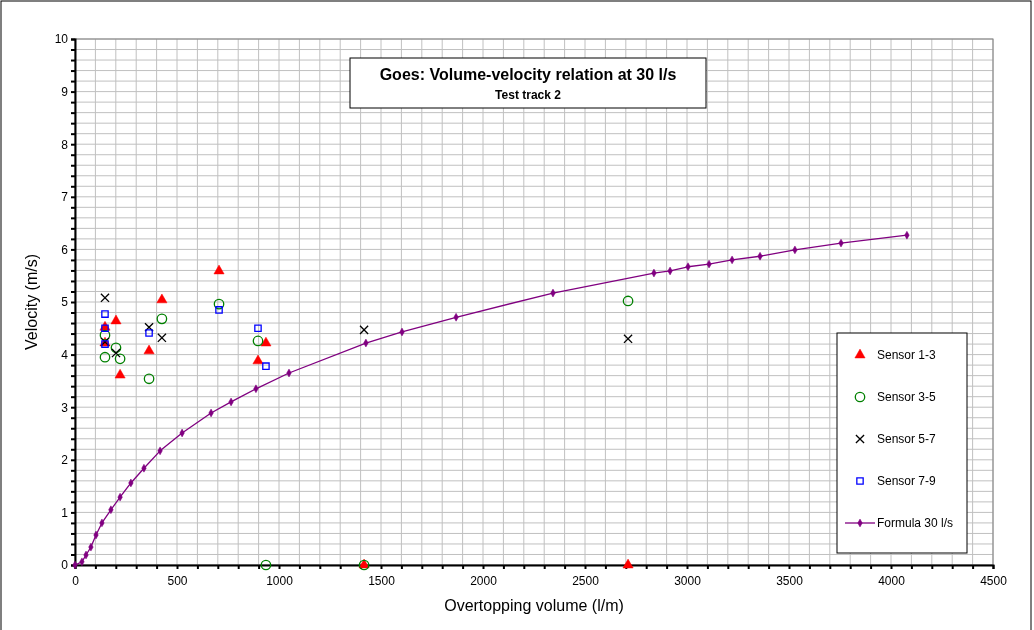 The width and height of the screenshot is (1034, 630). Describe the element at coordinates (65, 197) in the screenshot. I see `y-tick-label: 7` at that location.